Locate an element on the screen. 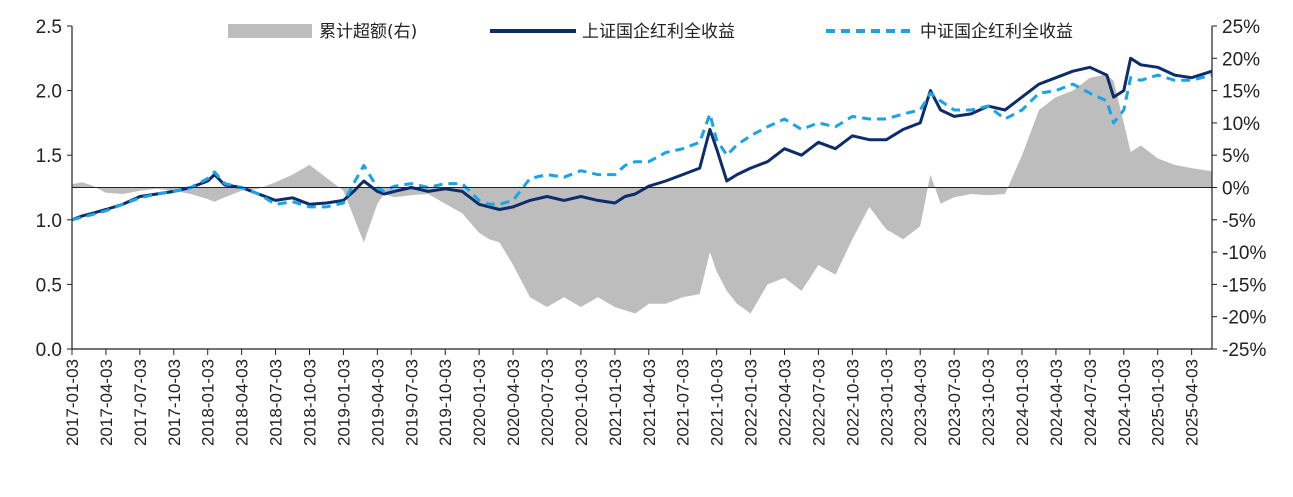 The width and height of the screenshot is (1293, 497). right-tick-label: -25% is located at coordinates (1244, 350).